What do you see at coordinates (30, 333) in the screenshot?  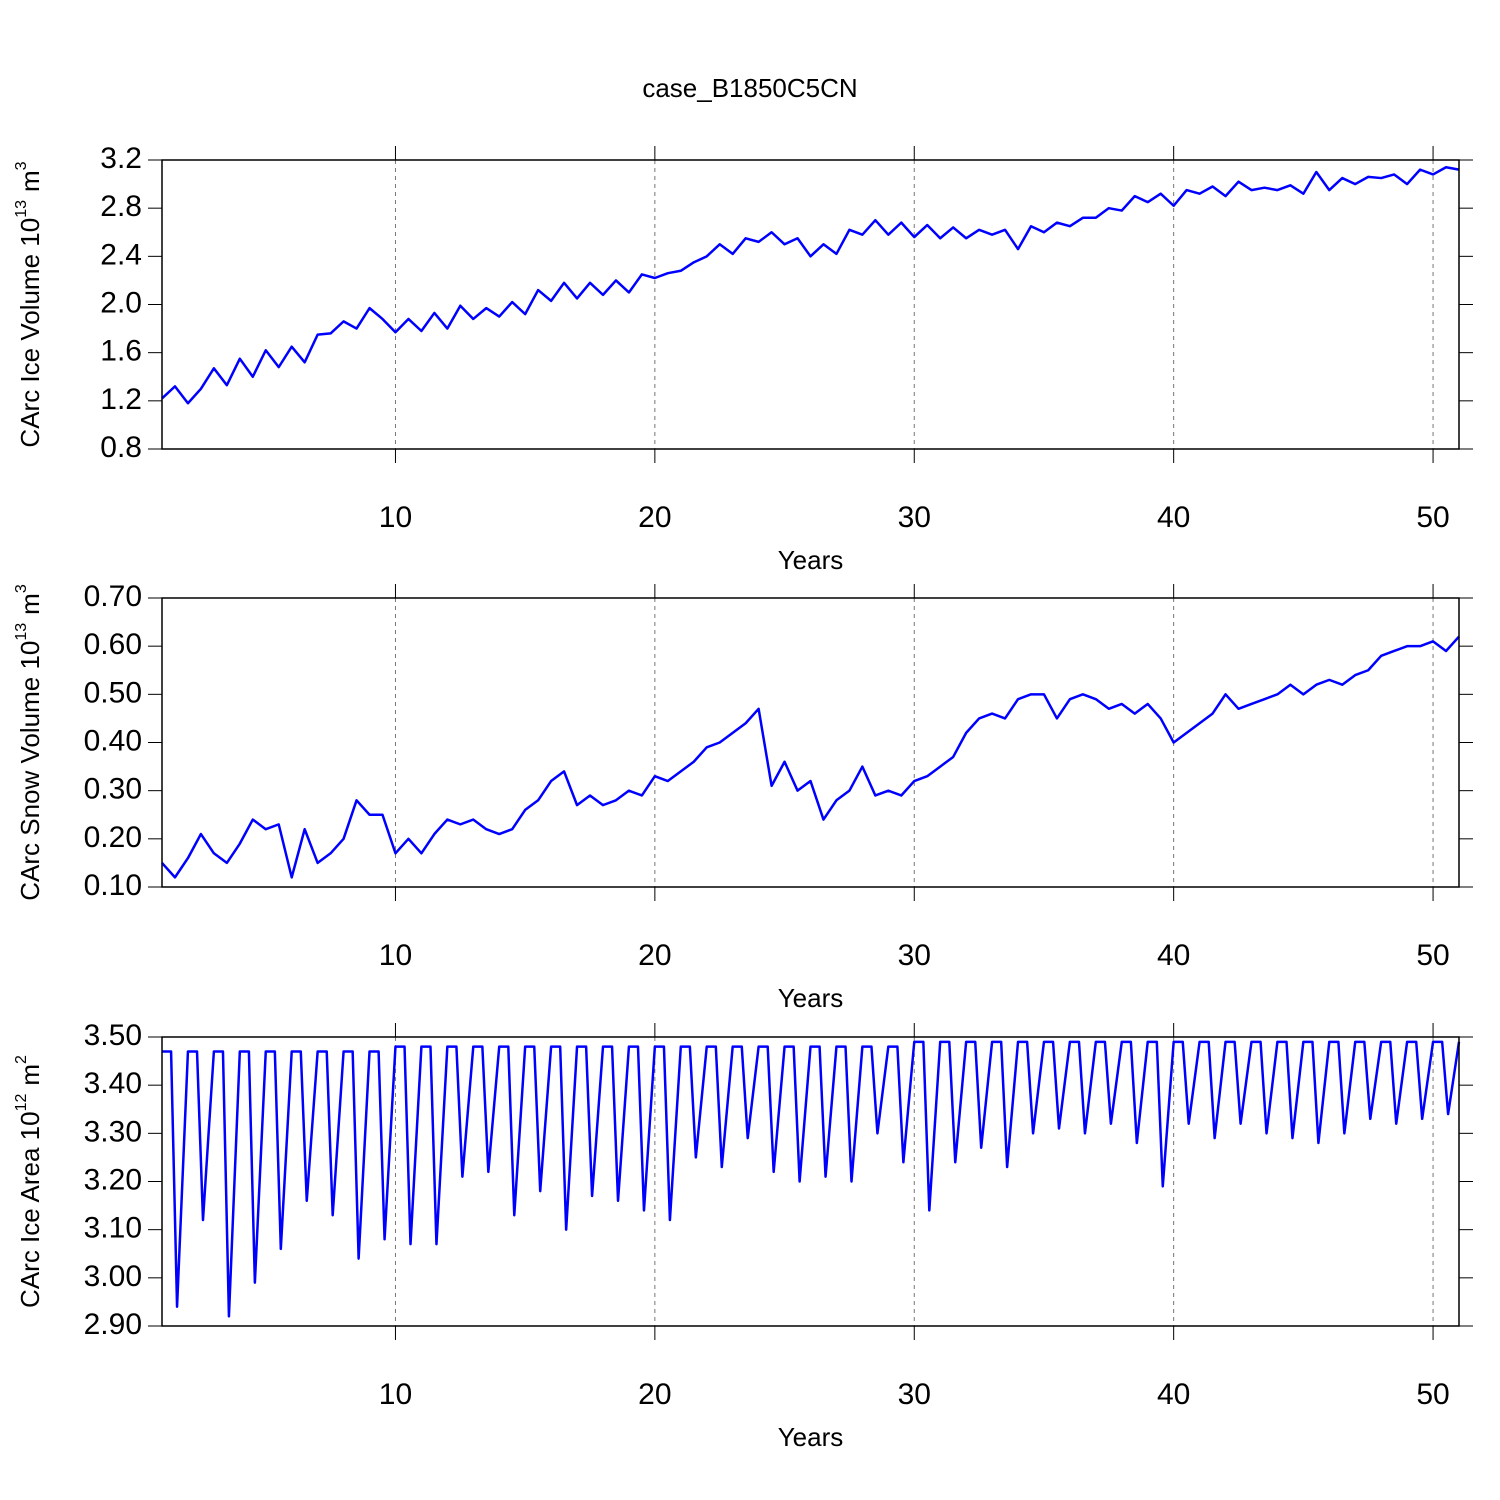 I see `y-axis-title-text: CArc Ice Volume 10` at bounding box center [30, 333].